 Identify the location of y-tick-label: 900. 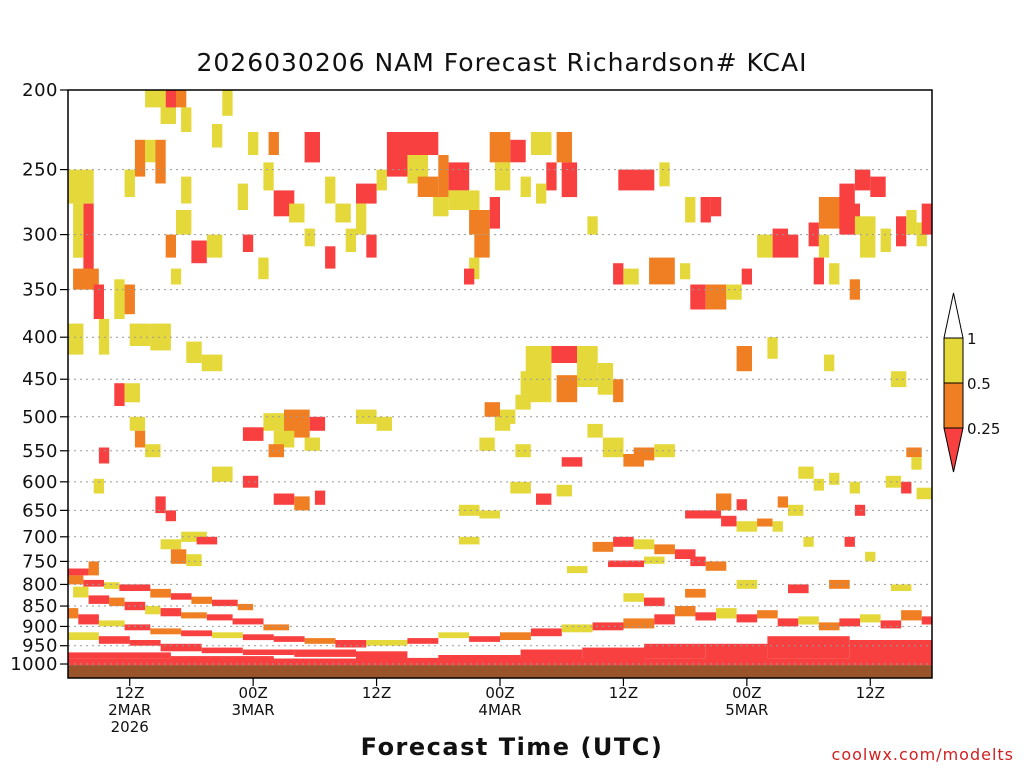
(40, 626).